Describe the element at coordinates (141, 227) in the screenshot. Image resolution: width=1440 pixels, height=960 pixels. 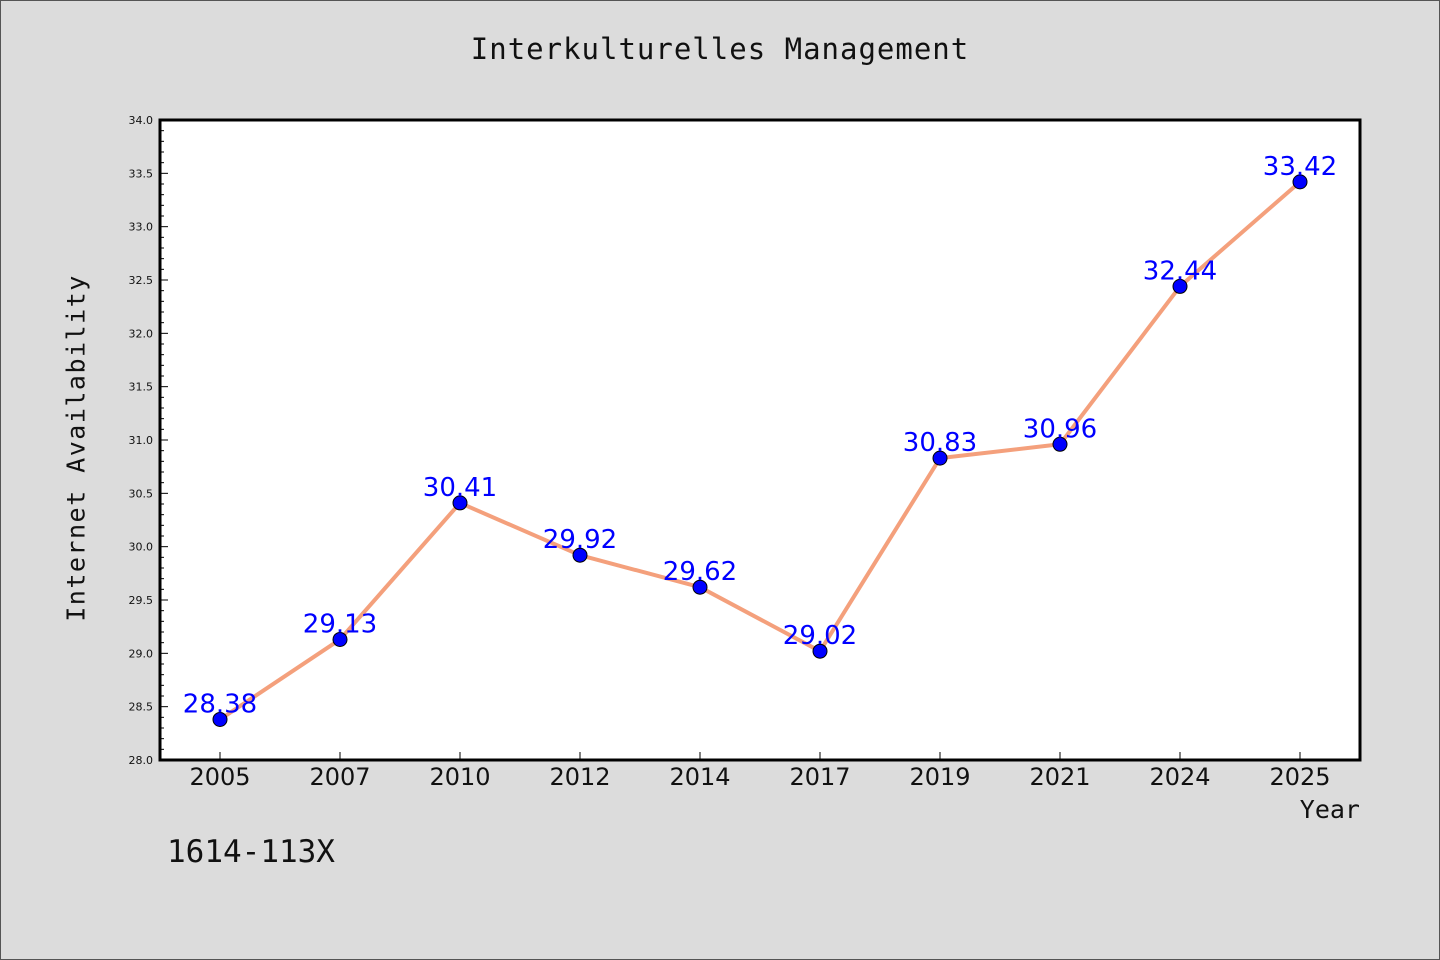
I see `y-tick-label: 33.0` at that location.